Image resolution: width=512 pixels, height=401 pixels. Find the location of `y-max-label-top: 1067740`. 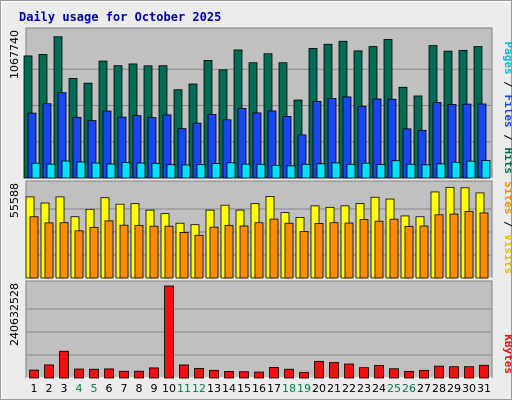

y-max-label-top: 1067740 is located at coordinates (14, 54).